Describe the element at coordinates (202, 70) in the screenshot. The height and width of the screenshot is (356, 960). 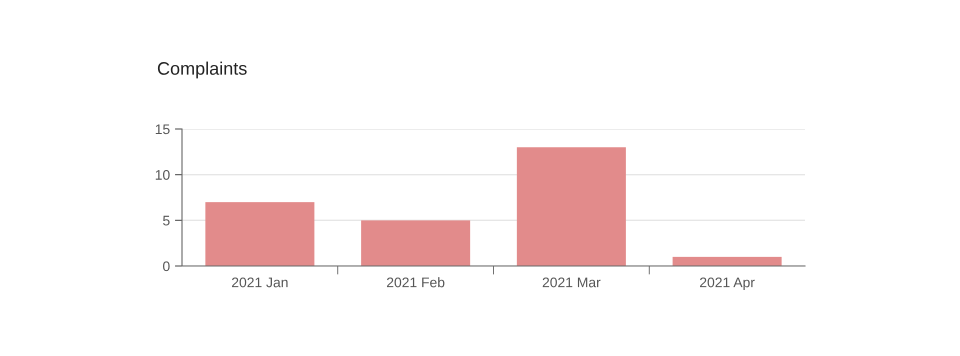
I see `chart-title: Complaints` at that location.